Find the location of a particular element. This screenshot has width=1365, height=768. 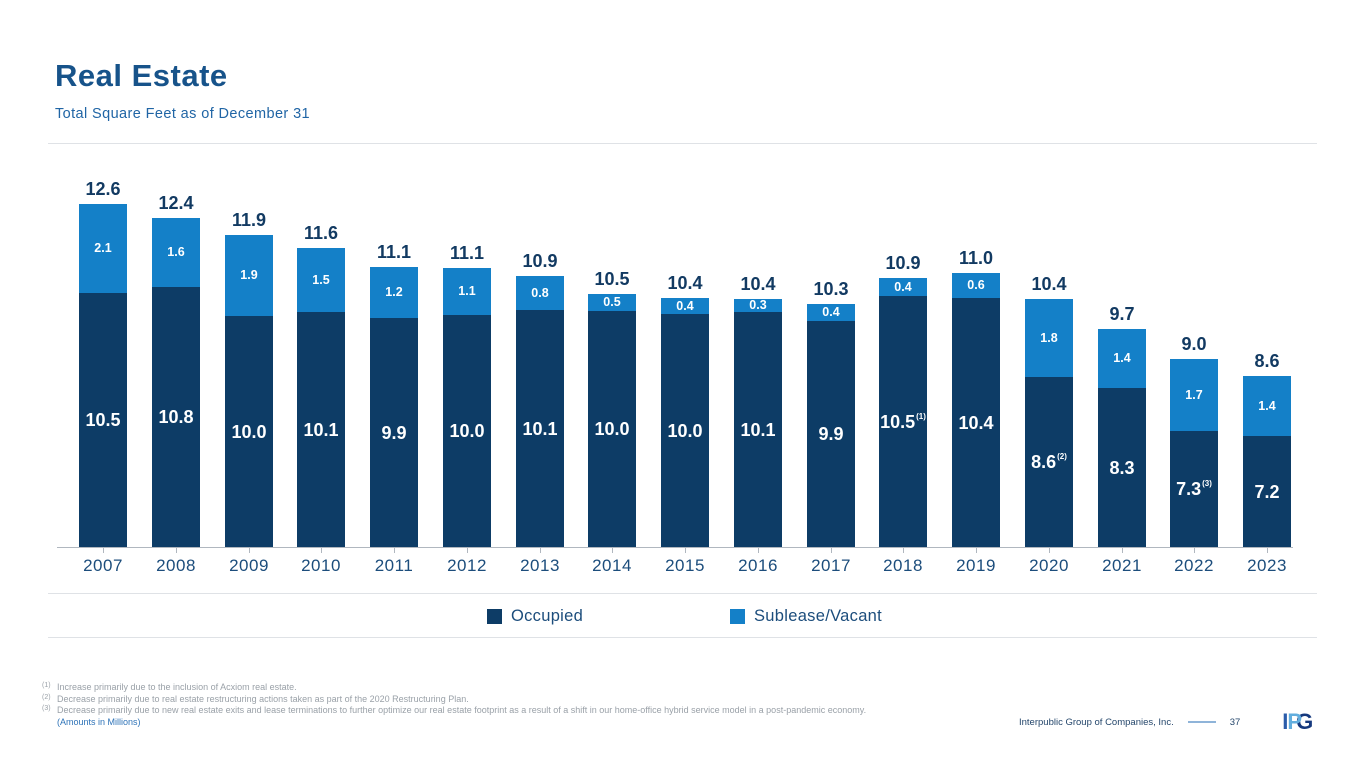

total-label: 11.1 is located at coordinates (467, 253).